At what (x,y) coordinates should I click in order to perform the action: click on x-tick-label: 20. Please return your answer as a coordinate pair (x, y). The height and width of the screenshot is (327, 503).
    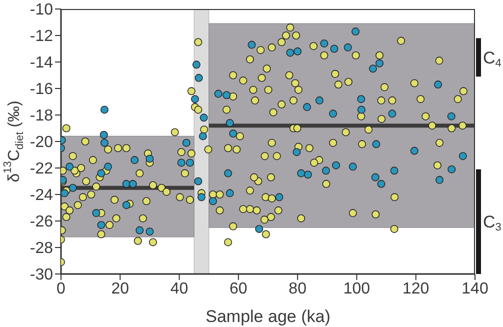
    Looking at the image, I should click on (120, 289).